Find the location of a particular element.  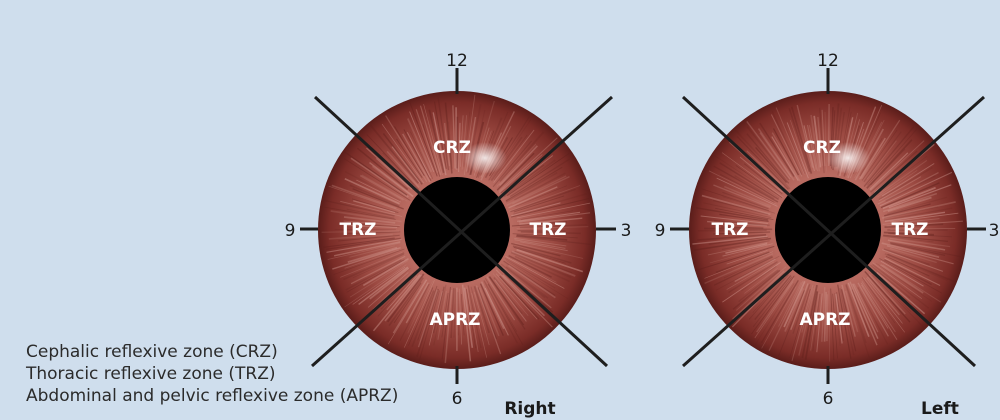

zone-label-aprz: APRZ is located at coordinates (824, 320).